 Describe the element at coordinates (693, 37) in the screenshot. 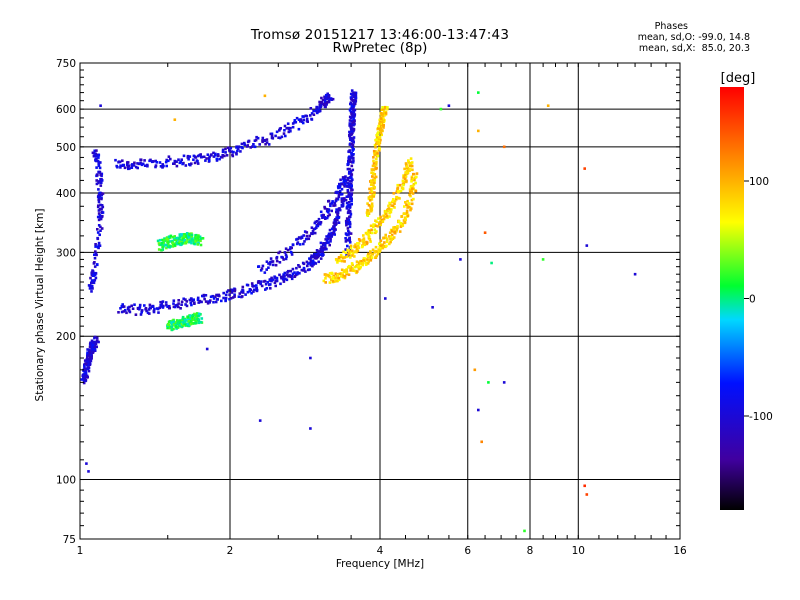

I see `stats-o-mode: mean, sd,O: -99.0, 14.8` at that location.